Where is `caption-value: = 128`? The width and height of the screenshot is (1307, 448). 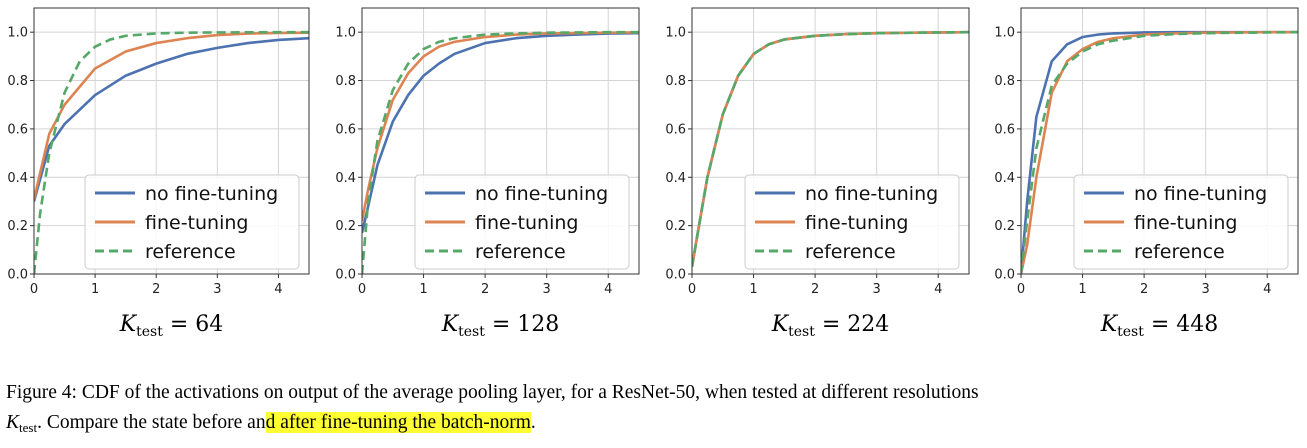
caption-value: = 128 is located at coordinates (522, 324).